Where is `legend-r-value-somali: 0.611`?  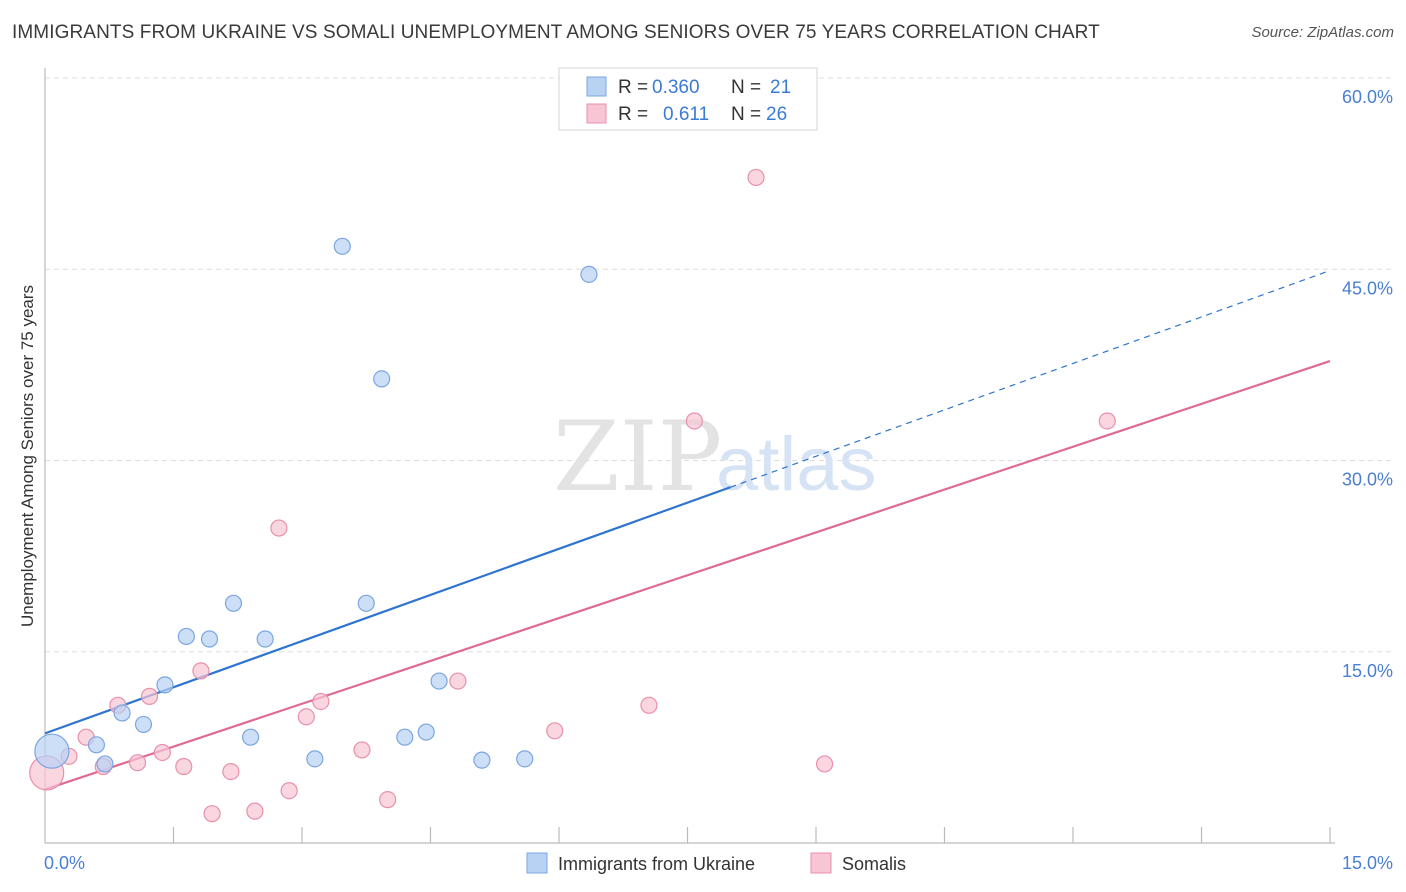
legend-r-value-somali: 0.611 is located at coordinates (686, 114).